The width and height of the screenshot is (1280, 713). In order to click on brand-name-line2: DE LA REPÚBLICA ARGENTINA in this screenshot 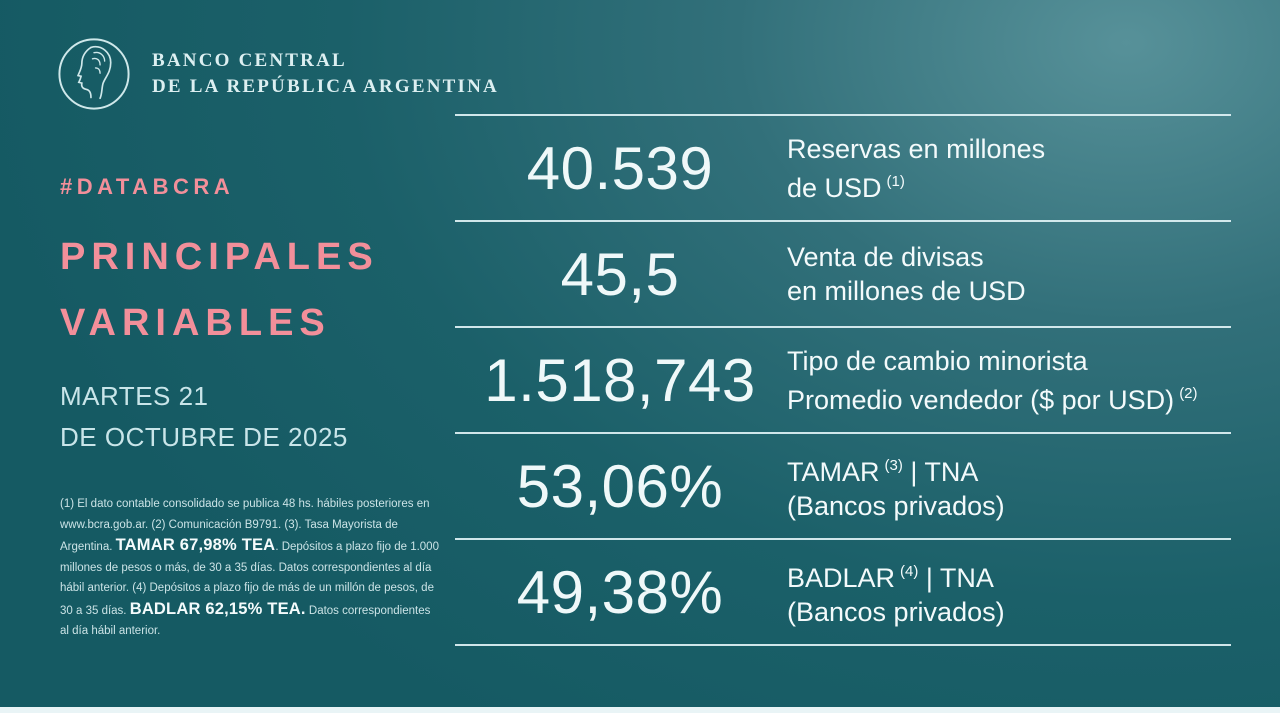, I will do `click(325, 86)`.